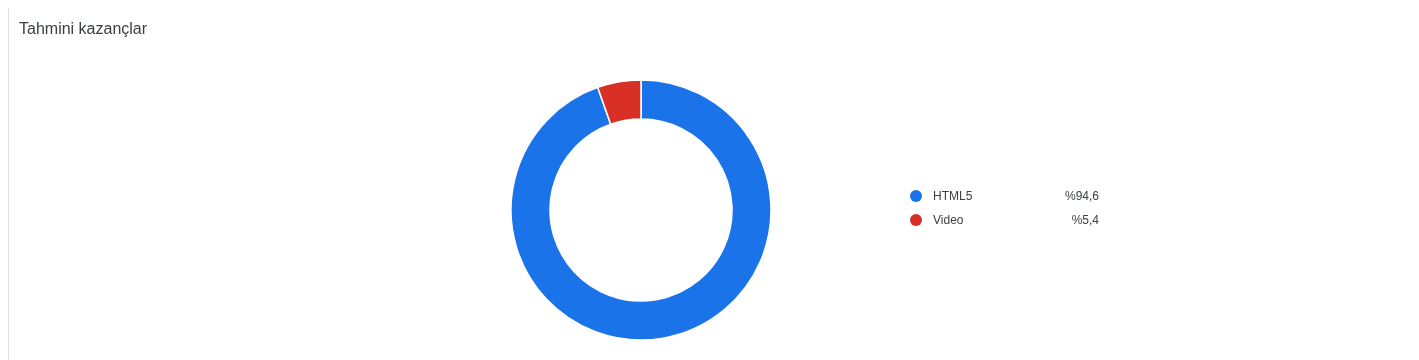  I want to click on legend-label: Video, so click(949, 220).